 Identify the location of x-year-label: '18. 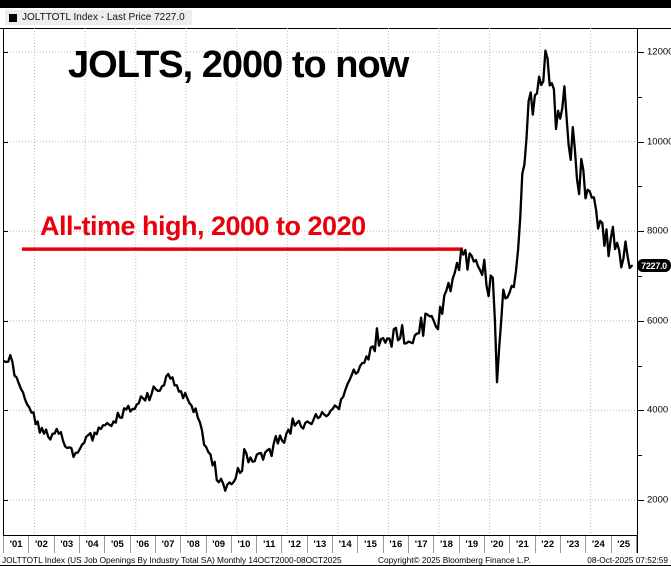
(447, 544).